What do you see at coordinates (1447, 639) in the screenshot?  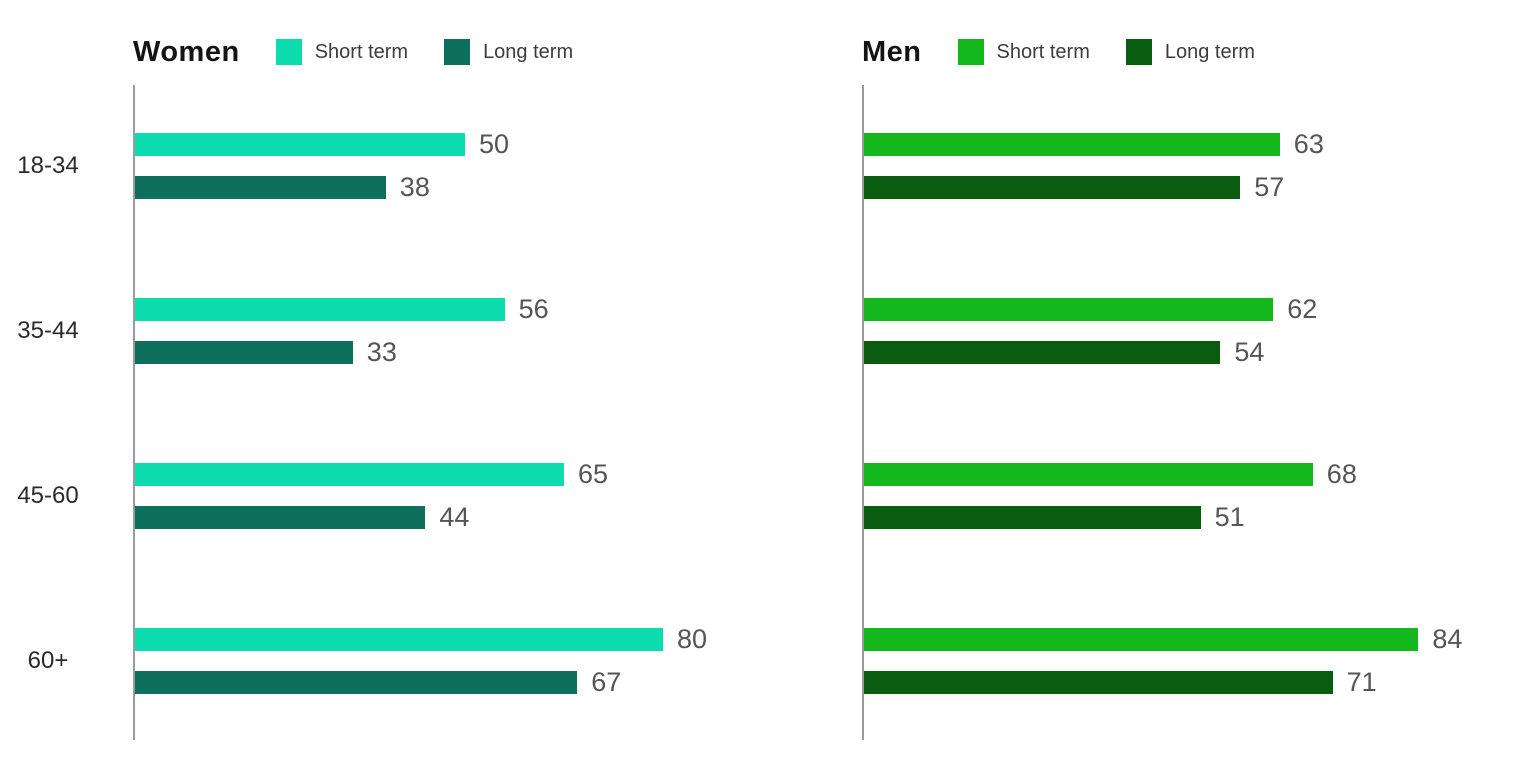 I see `value-label: 84` at bounding box center [1447, 639].